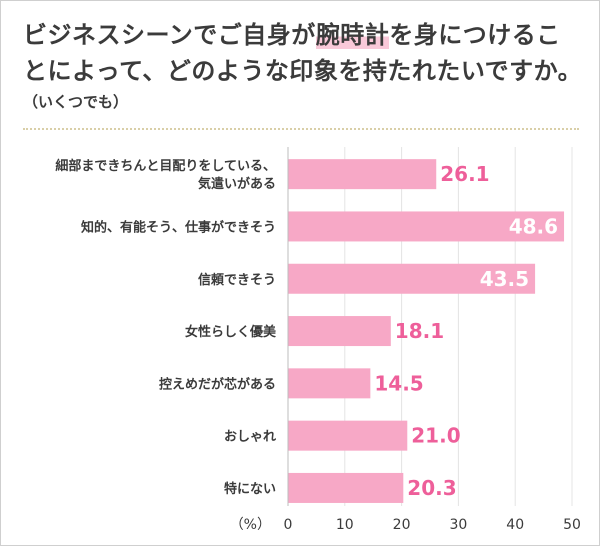  I want to click on category-label-0-line-0: 細部まできちんと目配りをしている、, so click(165, 166).